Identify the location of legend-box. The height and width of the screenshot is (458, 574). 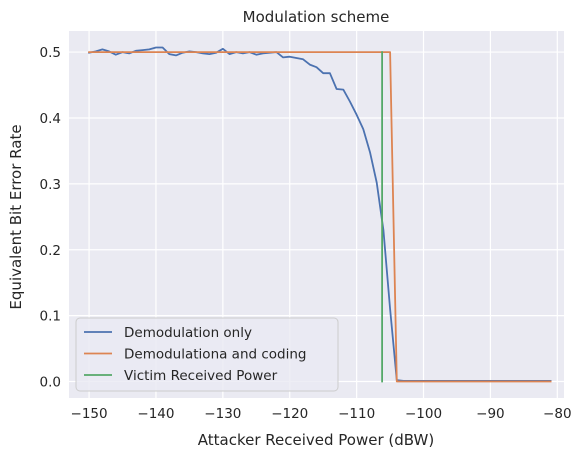
(207, 354).